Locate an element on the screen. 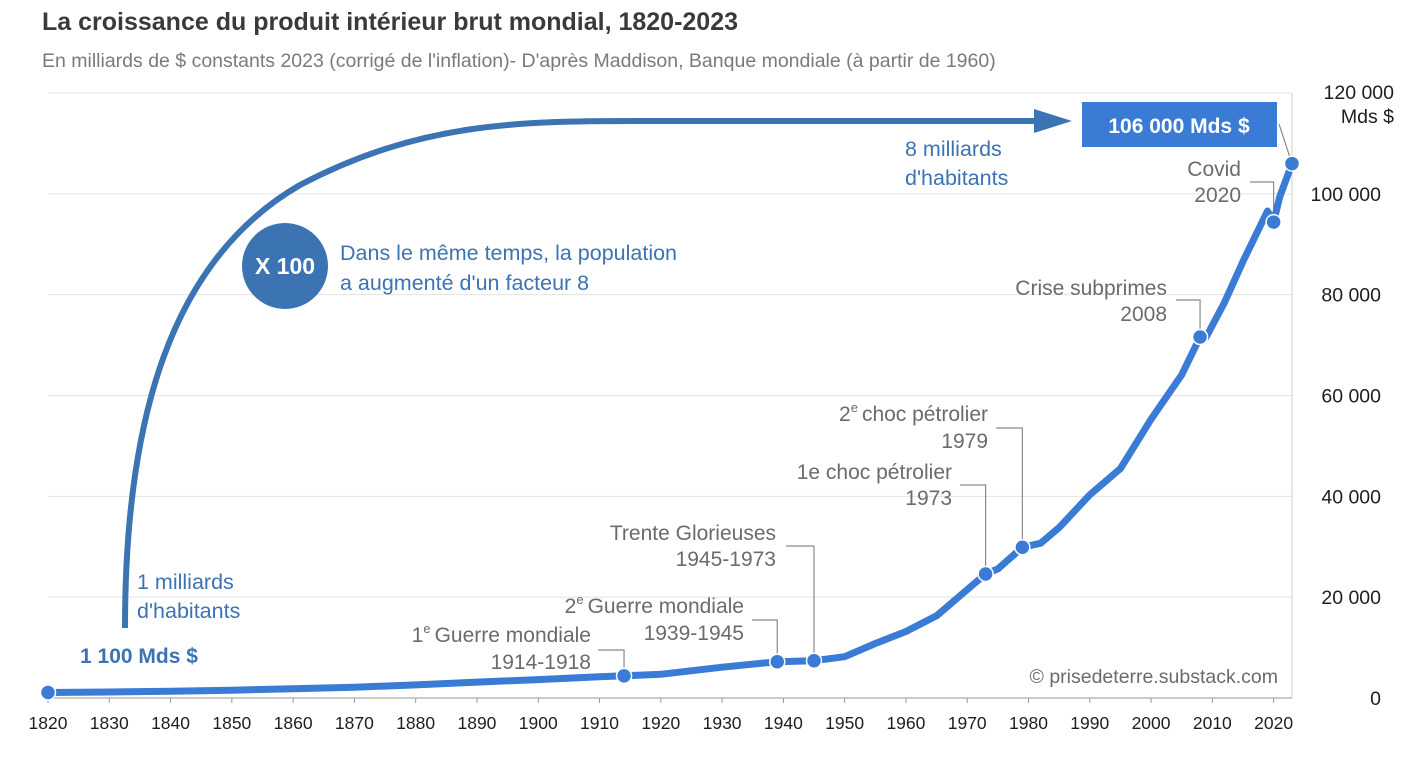  x-tick-label: 1940 is located at coordinates (783, 723).